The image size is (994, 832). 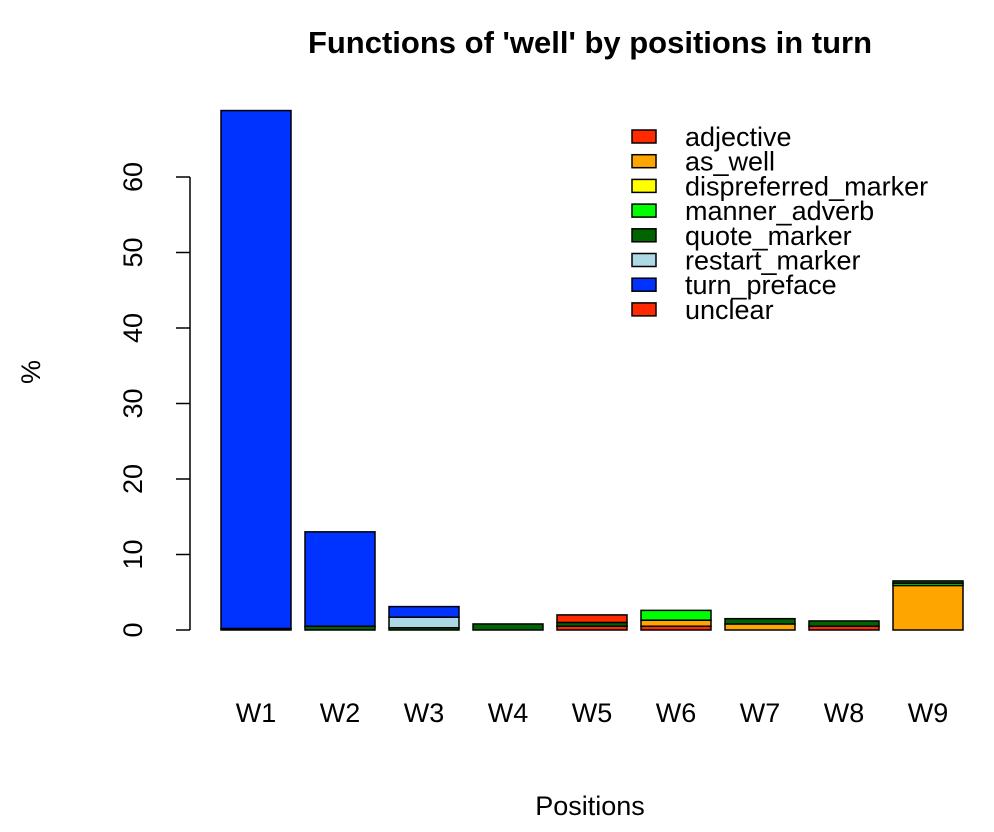 I want to click on legend-label-as_well: as_well, so click(x=730, y=162).